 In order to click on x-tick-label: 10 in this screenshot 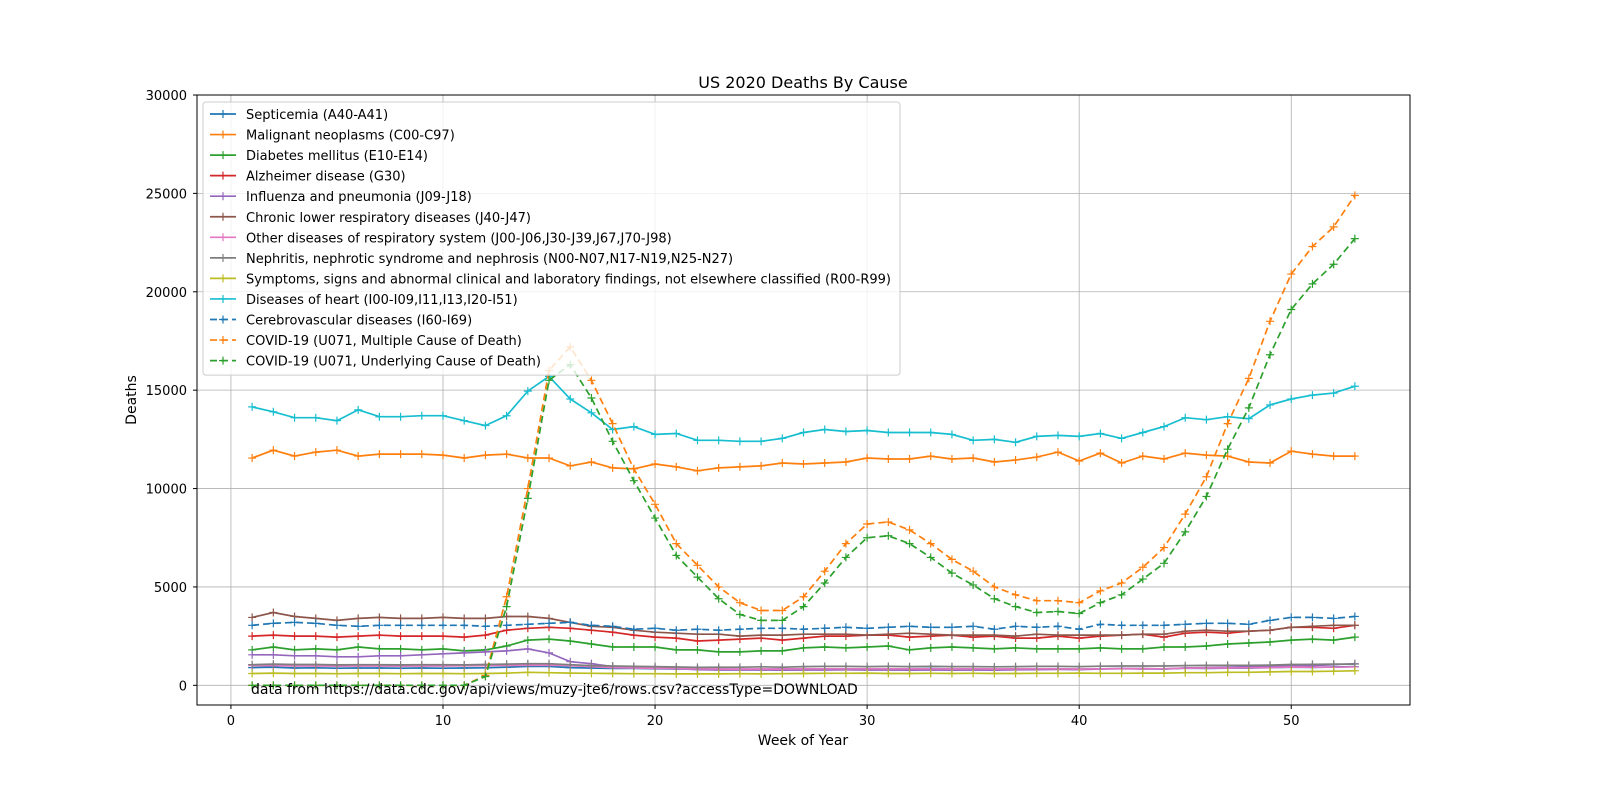, I will do `click(443, 721)`.